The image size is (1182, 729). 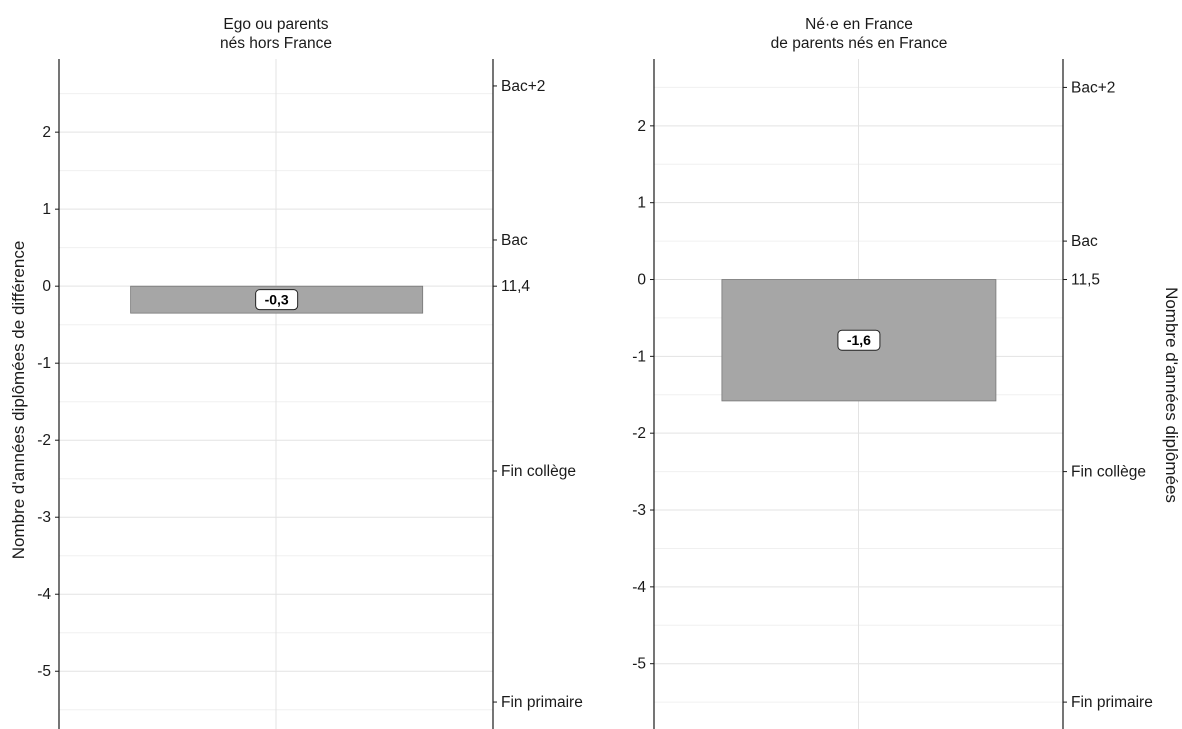 I want to click on panel-title-line: Ego ou parents, so click(x=275, y=24).